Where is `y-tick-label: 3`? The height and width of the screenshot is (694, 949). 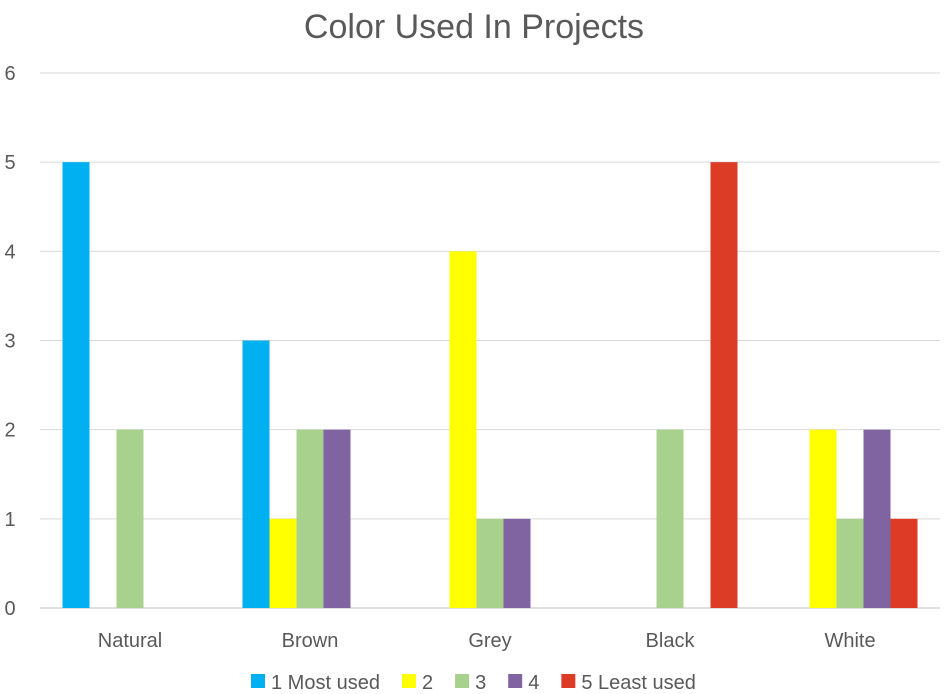 y-tick-label: 3 is located at coordinates (9, 342).